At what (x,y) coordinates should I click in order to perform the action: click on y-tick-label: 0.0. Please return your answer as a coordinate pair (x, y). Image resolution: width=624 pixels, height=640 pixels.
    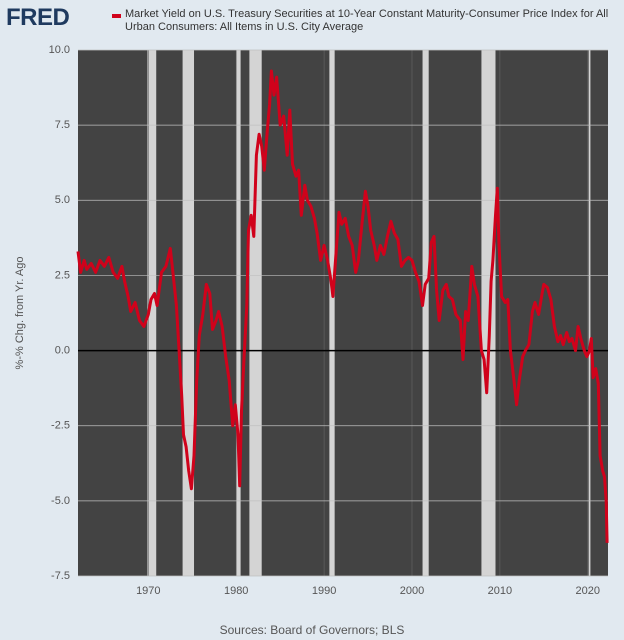
    Looking at the image, I should click on (62, 350).